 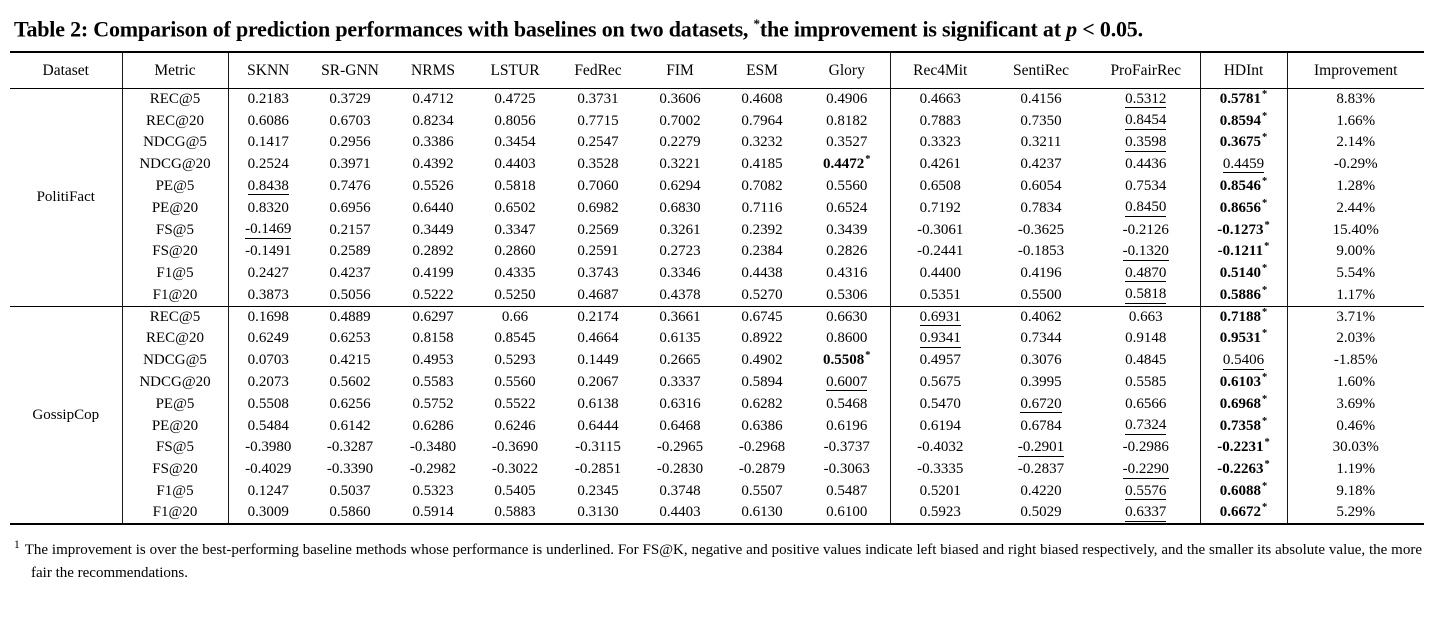 I want to click on value-text: -0.4032, so click(x=940, y=447).